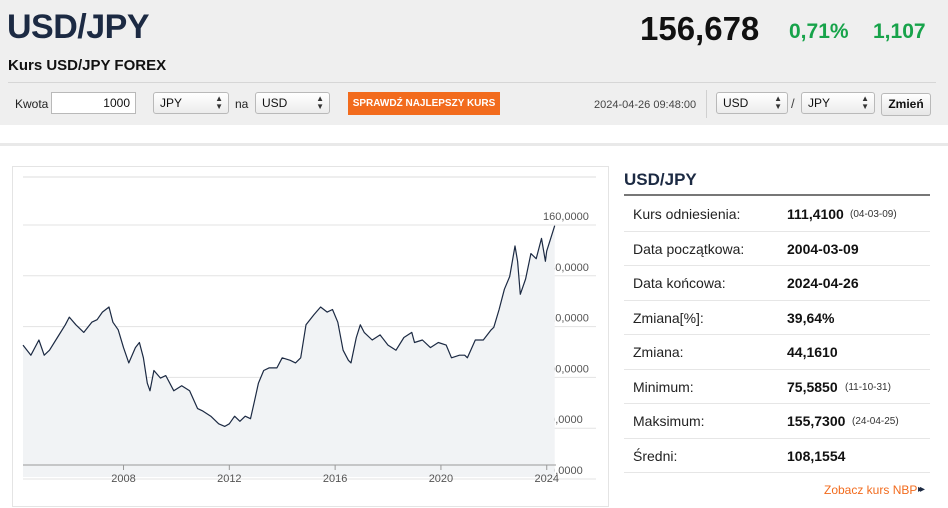 The height and width of the screenshot is (508, 948). Describe the element at coordinates (566, 217) in the screenshot. I see `y-tick-label: 160,0000` at that location.